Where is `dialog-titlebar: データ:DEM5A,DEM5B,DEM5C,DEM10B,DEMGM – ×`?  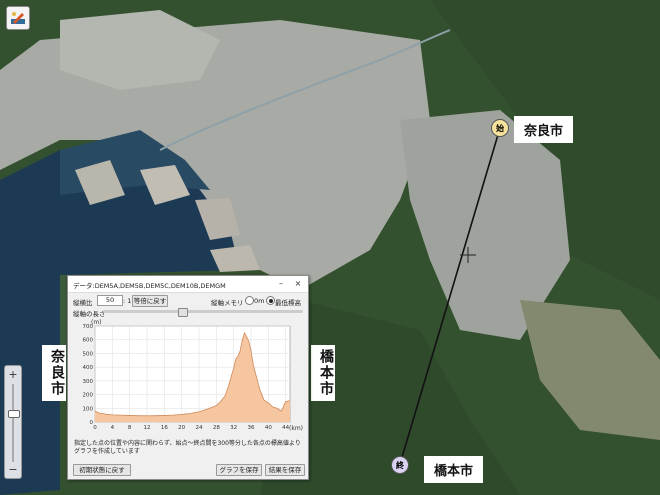
dialog-titlebar: データ:DEM5A,DEM5B,DEM5C,DEM10B,DEMGM – × is located at coordinates (188, 284).